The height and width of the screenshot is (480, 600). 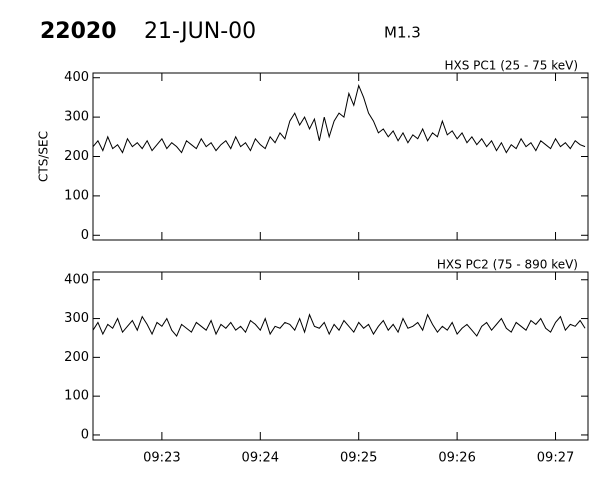 I want to click on x-tick-label: 09:24, so click(x=260, y=458).